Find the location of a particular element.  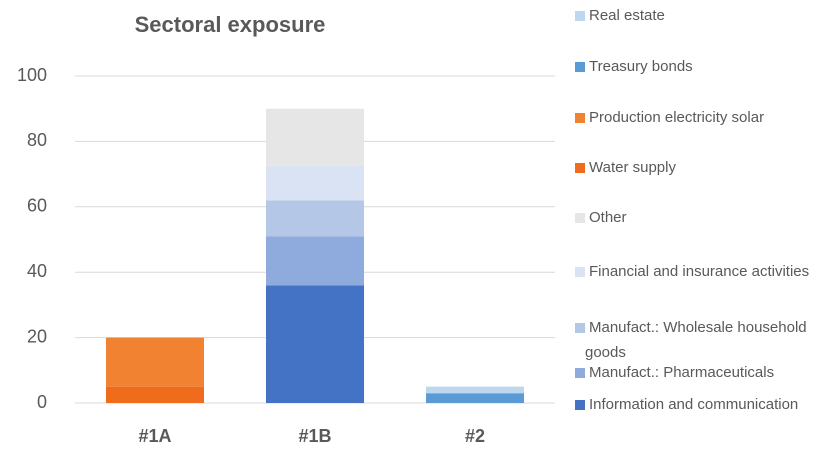

y-tick-label: 20 is located at coordinates (37, 336).